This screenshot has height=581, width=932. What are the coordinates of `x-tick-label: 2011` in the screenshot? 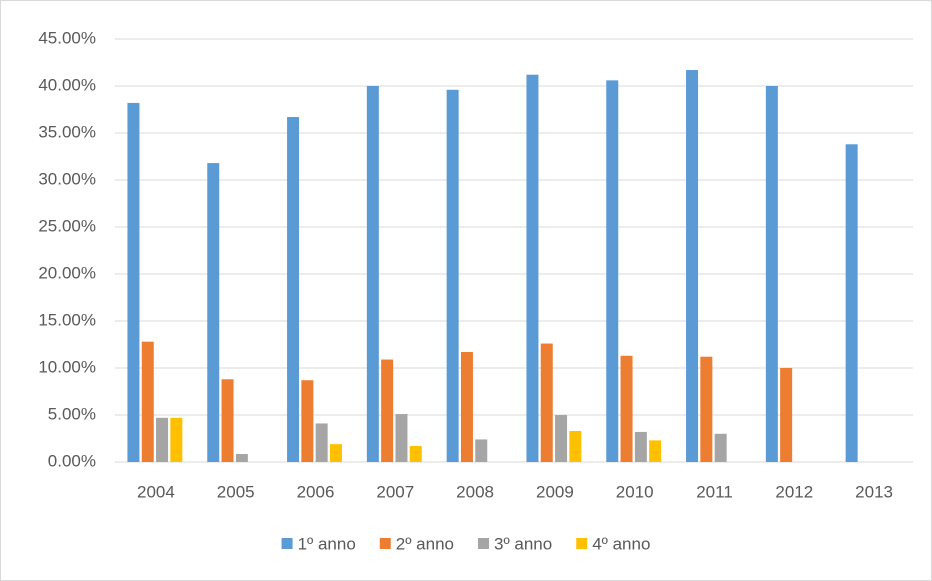 It's located at (714, 491).